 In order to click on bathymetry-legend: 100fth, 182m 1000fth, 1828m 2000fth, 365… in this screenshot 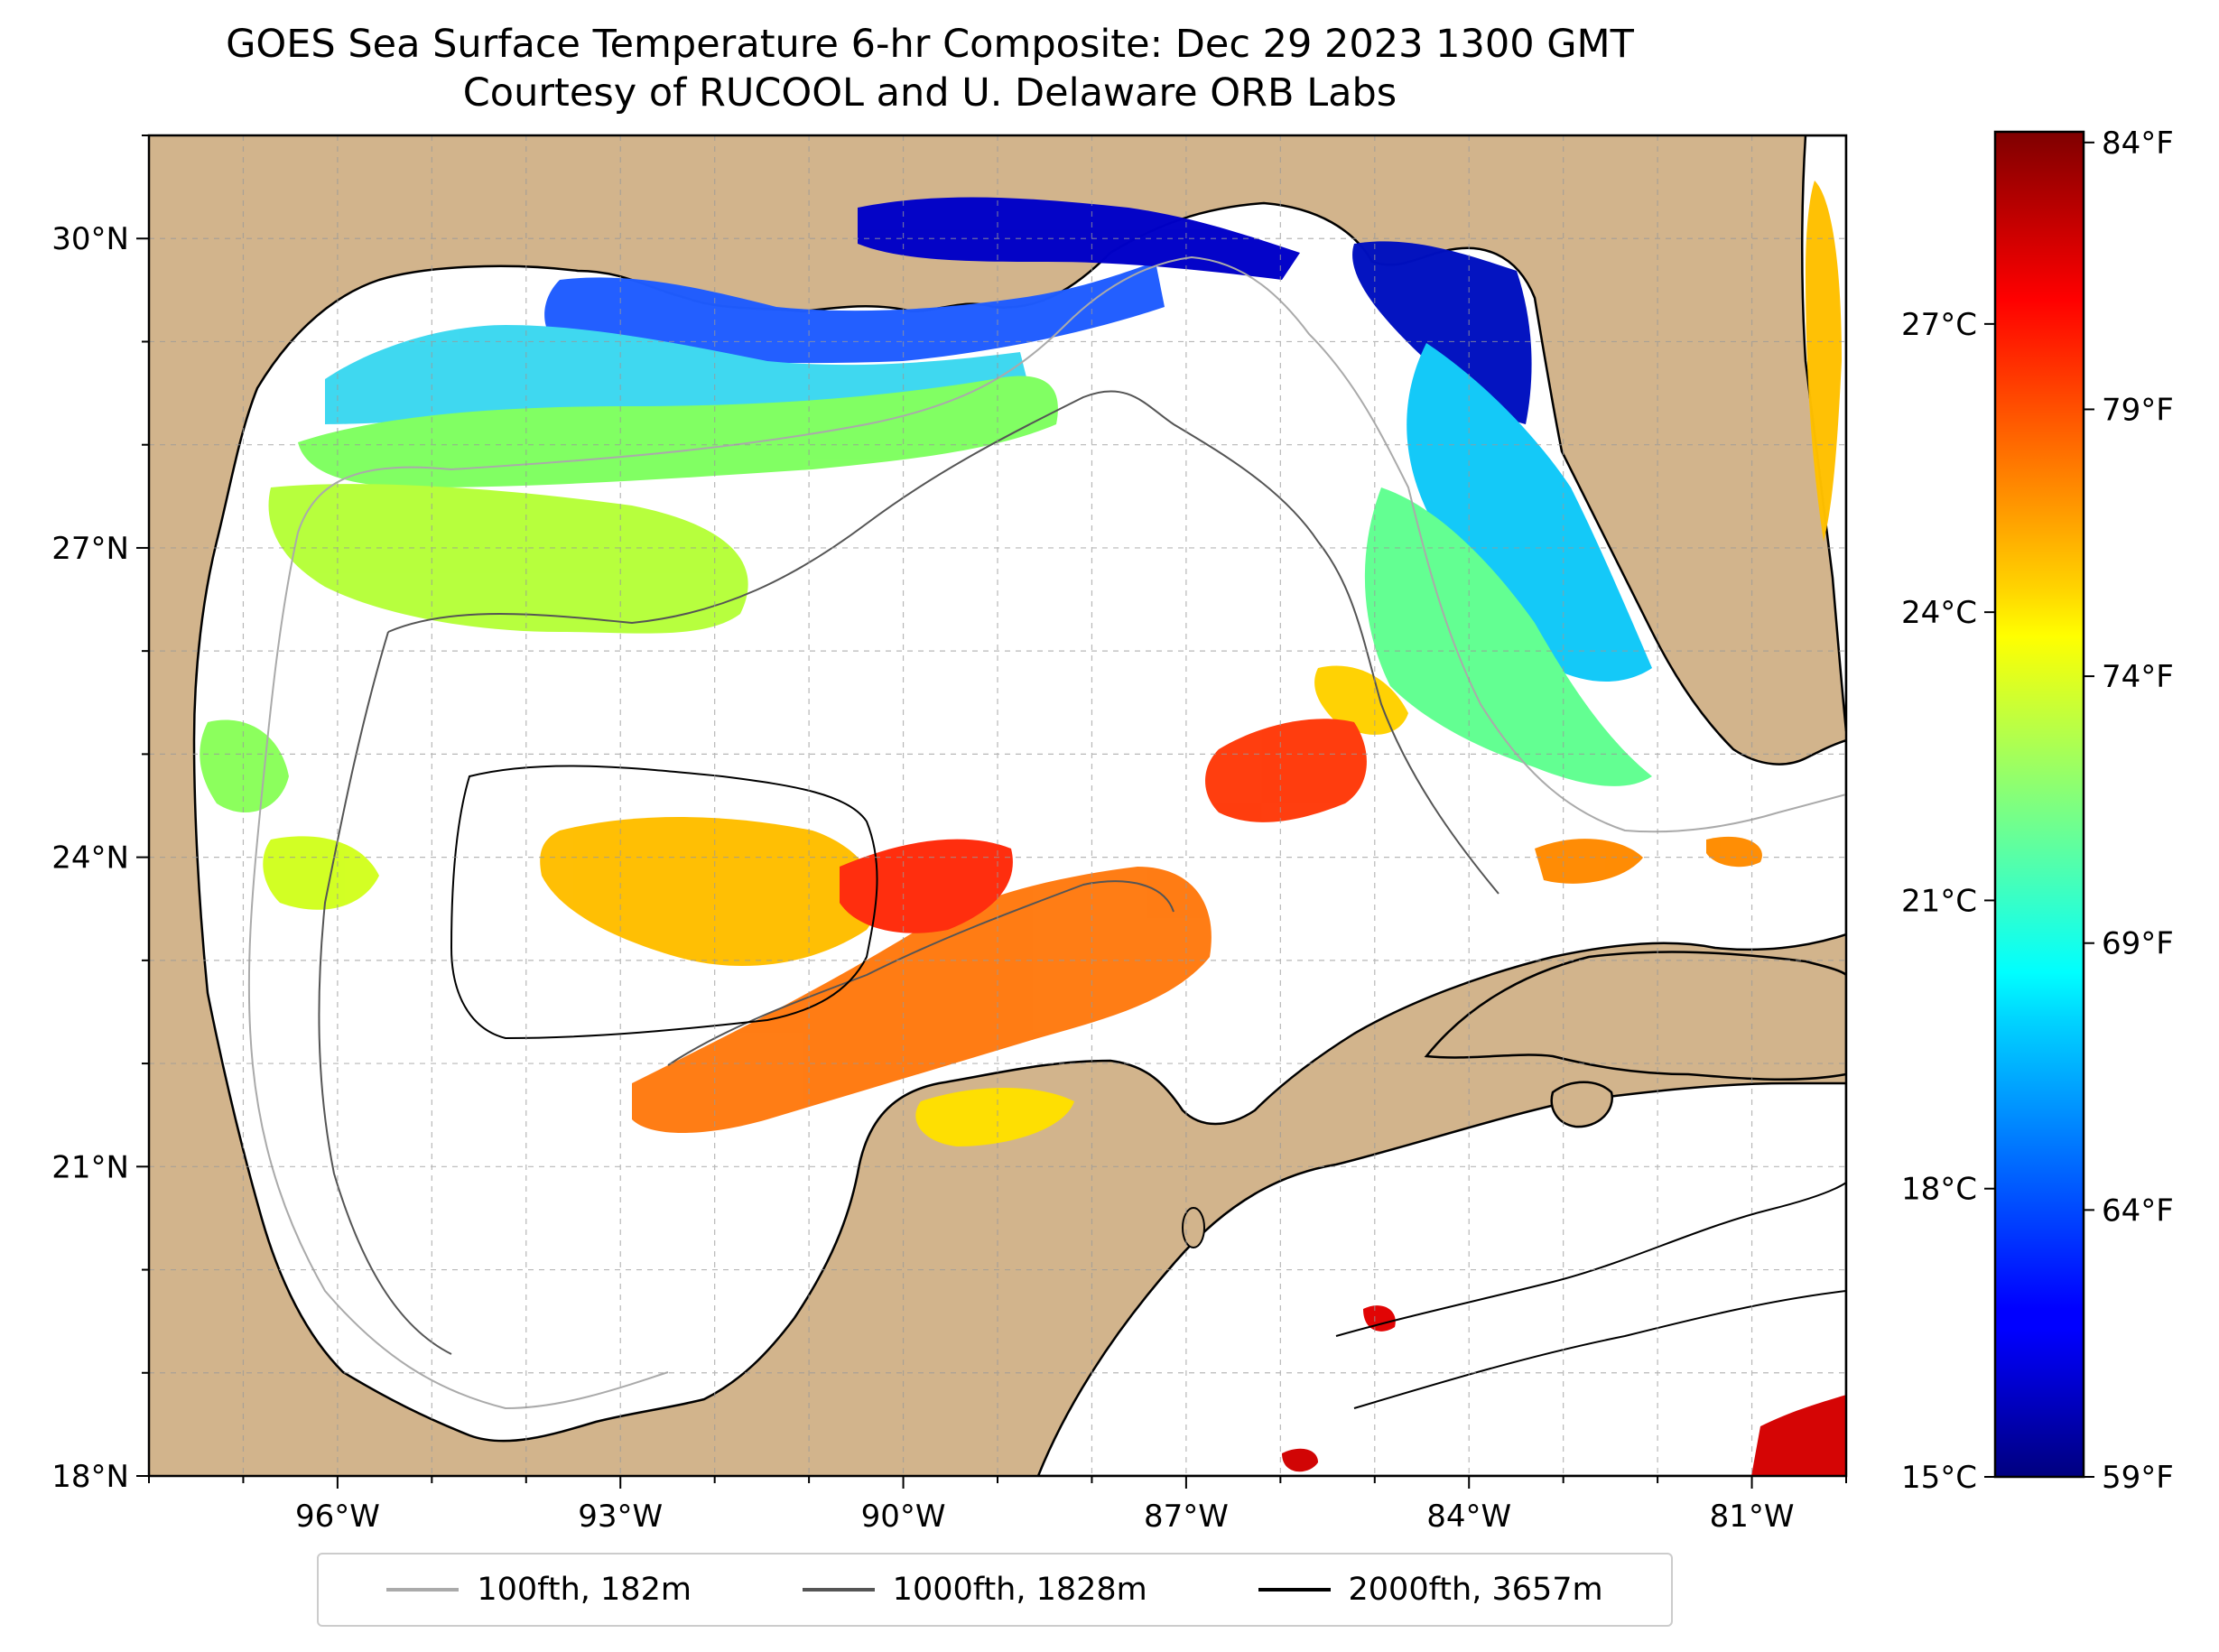, I will do `click(995, 1590)`.